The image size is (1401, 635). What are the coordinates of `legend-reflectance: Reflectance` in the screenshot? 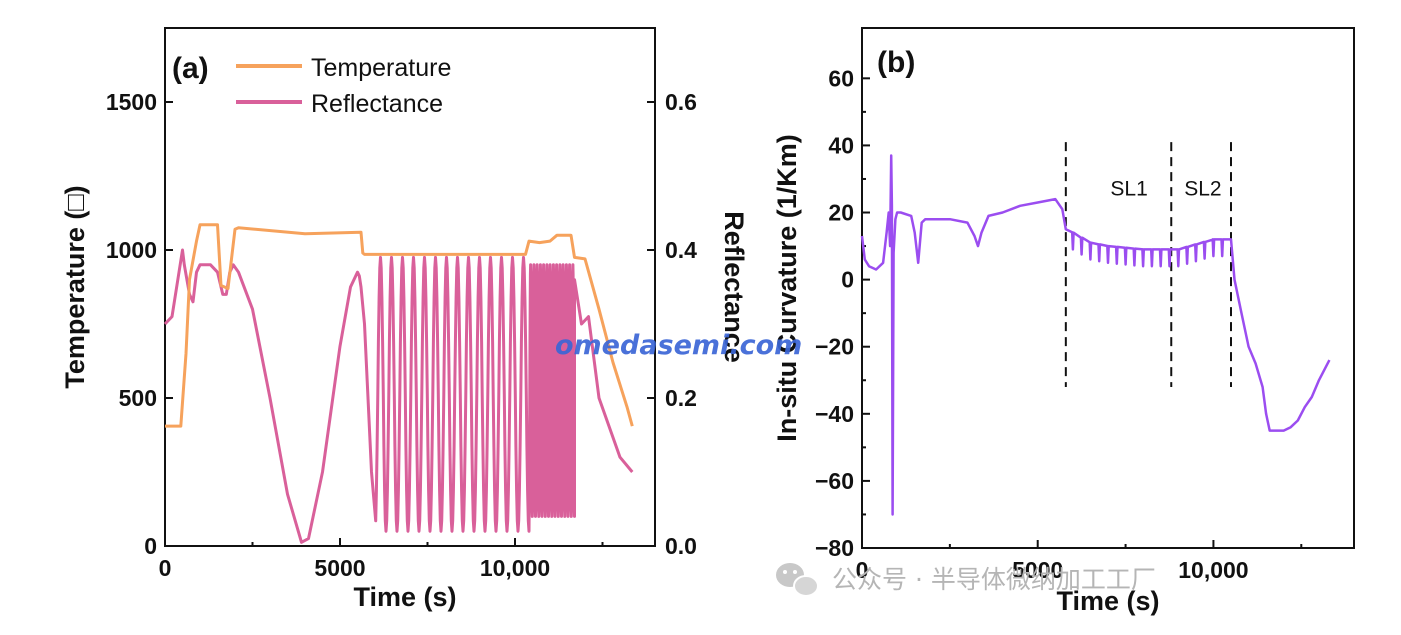 It's located at (377, 104).